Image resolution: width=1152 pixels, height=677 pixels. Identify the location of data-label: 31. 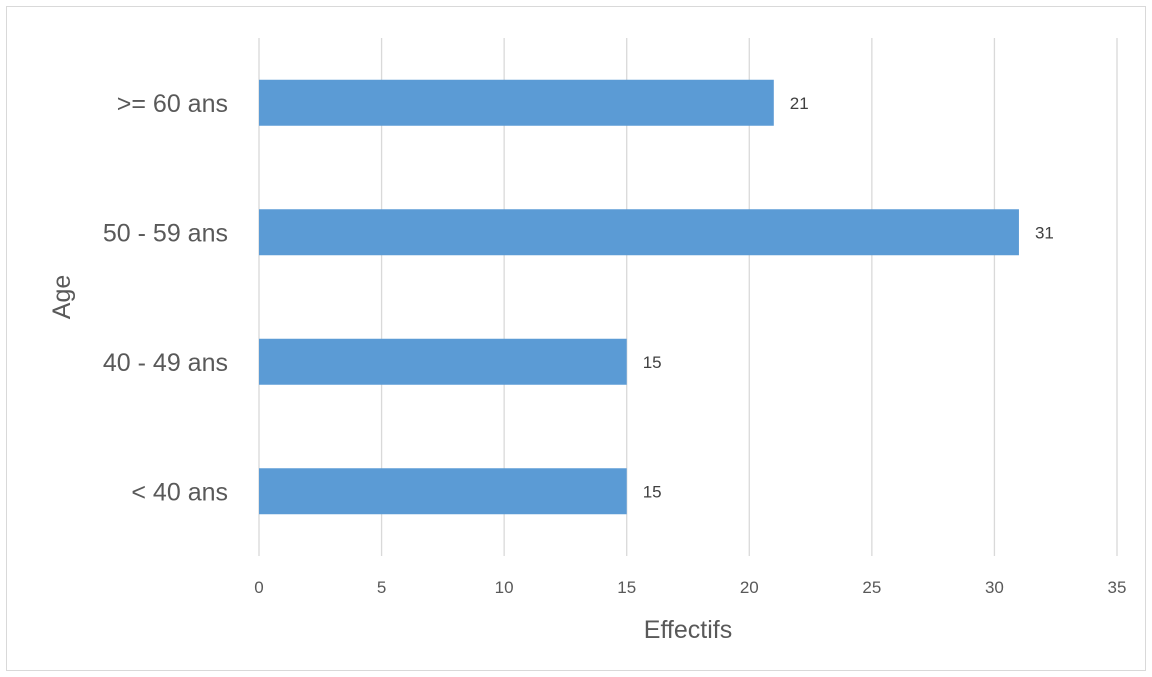
(1044, 232).